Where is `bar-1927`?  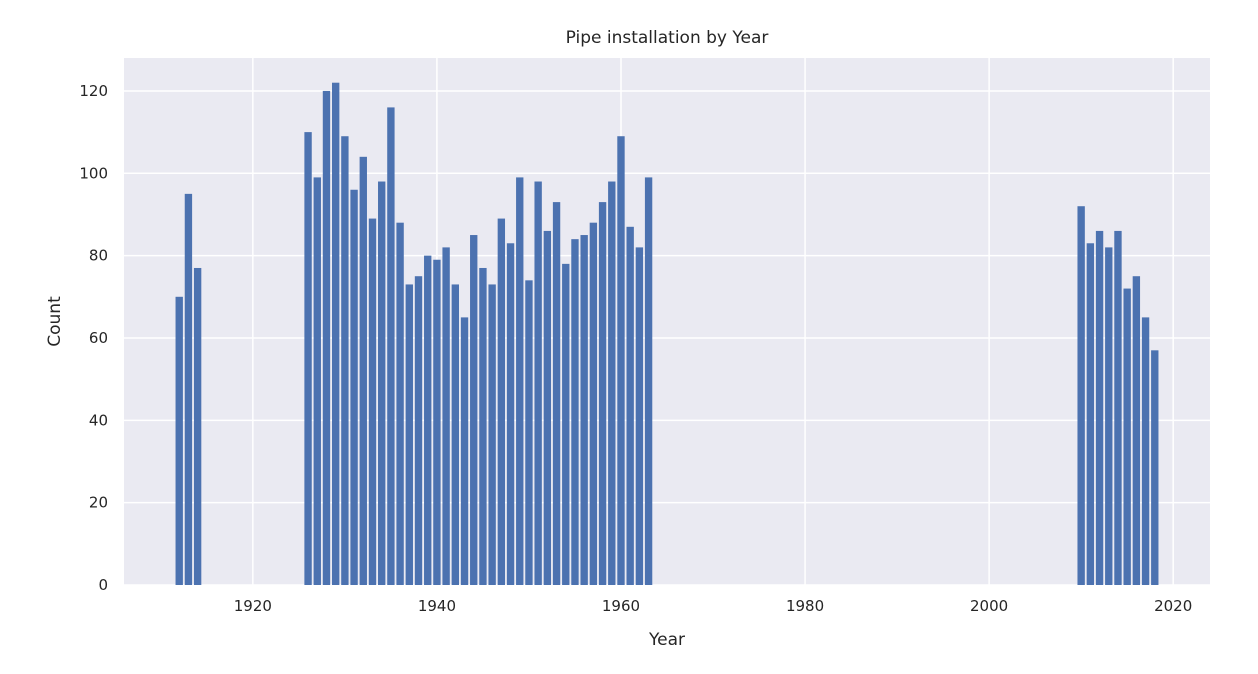
bar-1927 is located at coordinates (317, 381).